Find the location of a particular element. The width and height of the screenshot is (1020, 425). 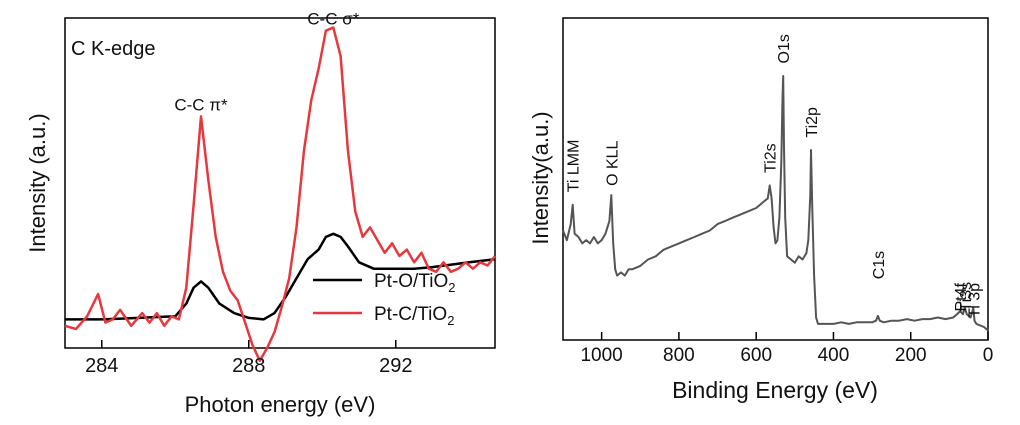

peak-label: Ti 3p is located at coordinates (974, 300).